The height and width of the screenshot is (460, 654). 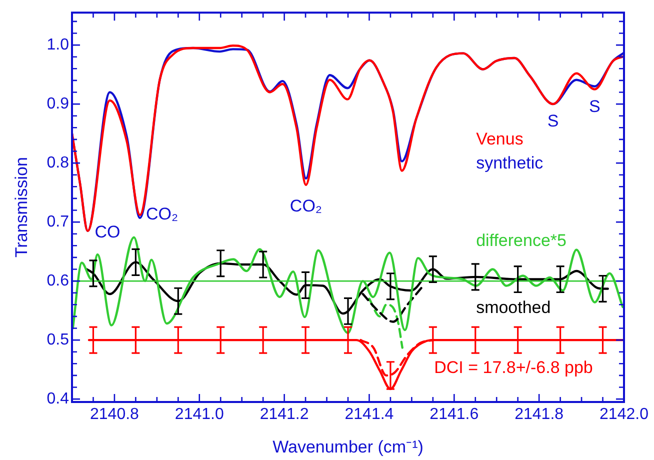 What do you see at coordinates (284, 415) in the screenshot?
I see `x-tick-label: 2141.2` at bounding box center [284, 415].